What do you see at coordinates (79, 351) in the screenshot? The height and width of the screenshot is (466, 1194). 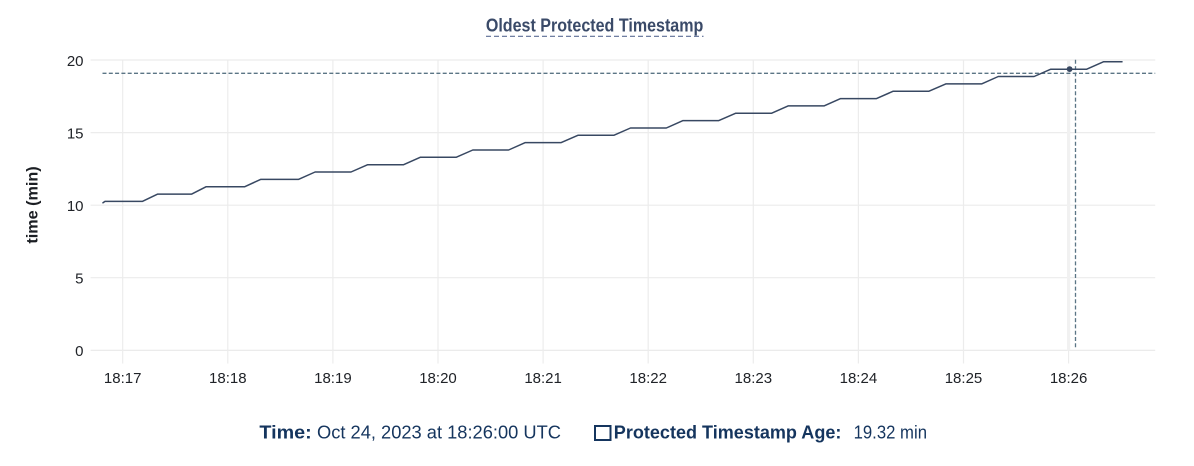 I see `svg-text: 0` at bounding box center [79, 351].